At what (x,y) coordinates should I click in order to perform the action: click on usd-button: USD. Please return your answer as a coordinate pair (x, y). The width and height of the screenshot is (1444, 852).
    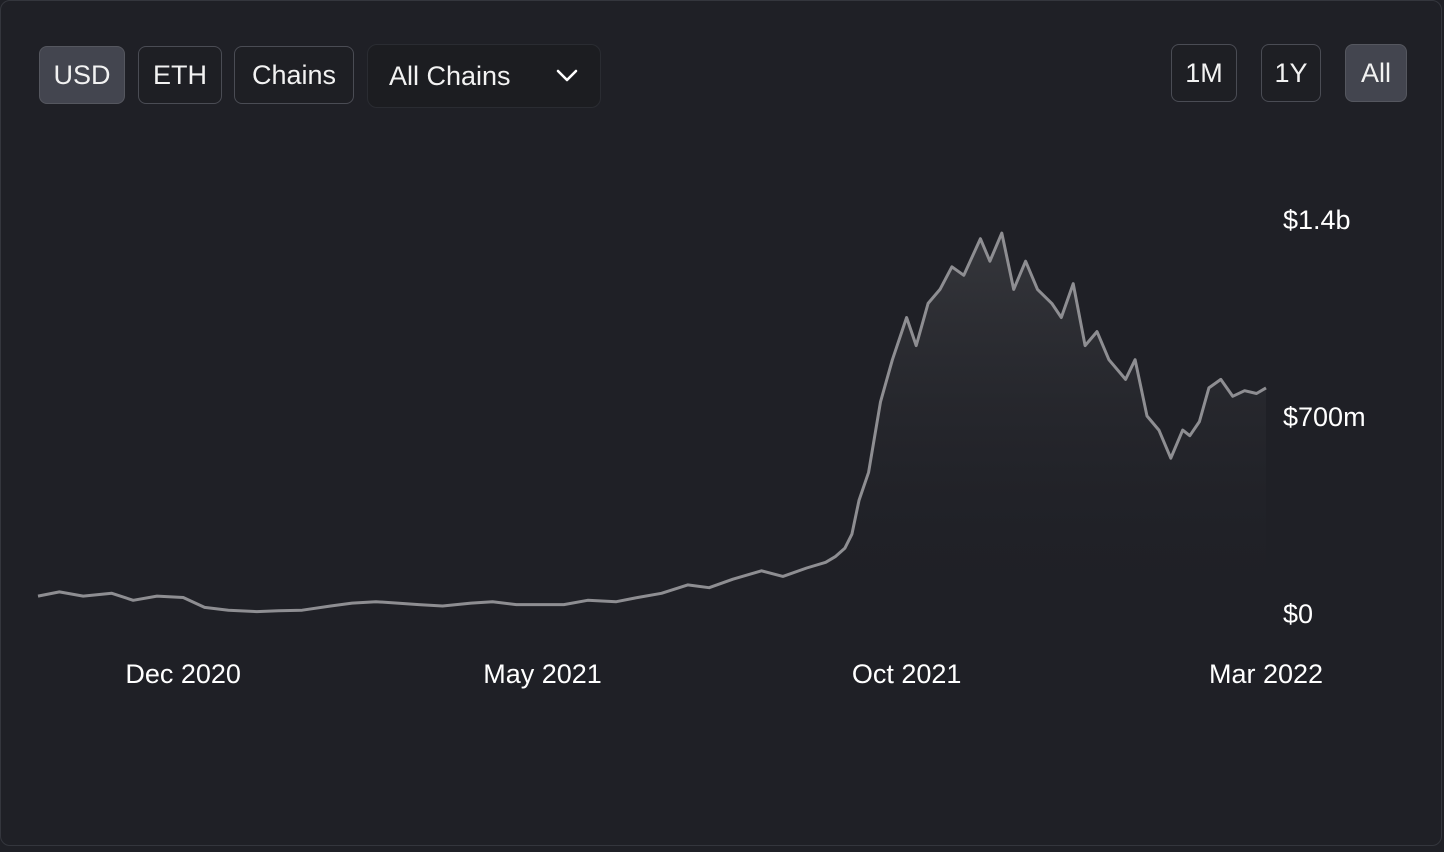
    Looking at the image, I should click on (82, 75).